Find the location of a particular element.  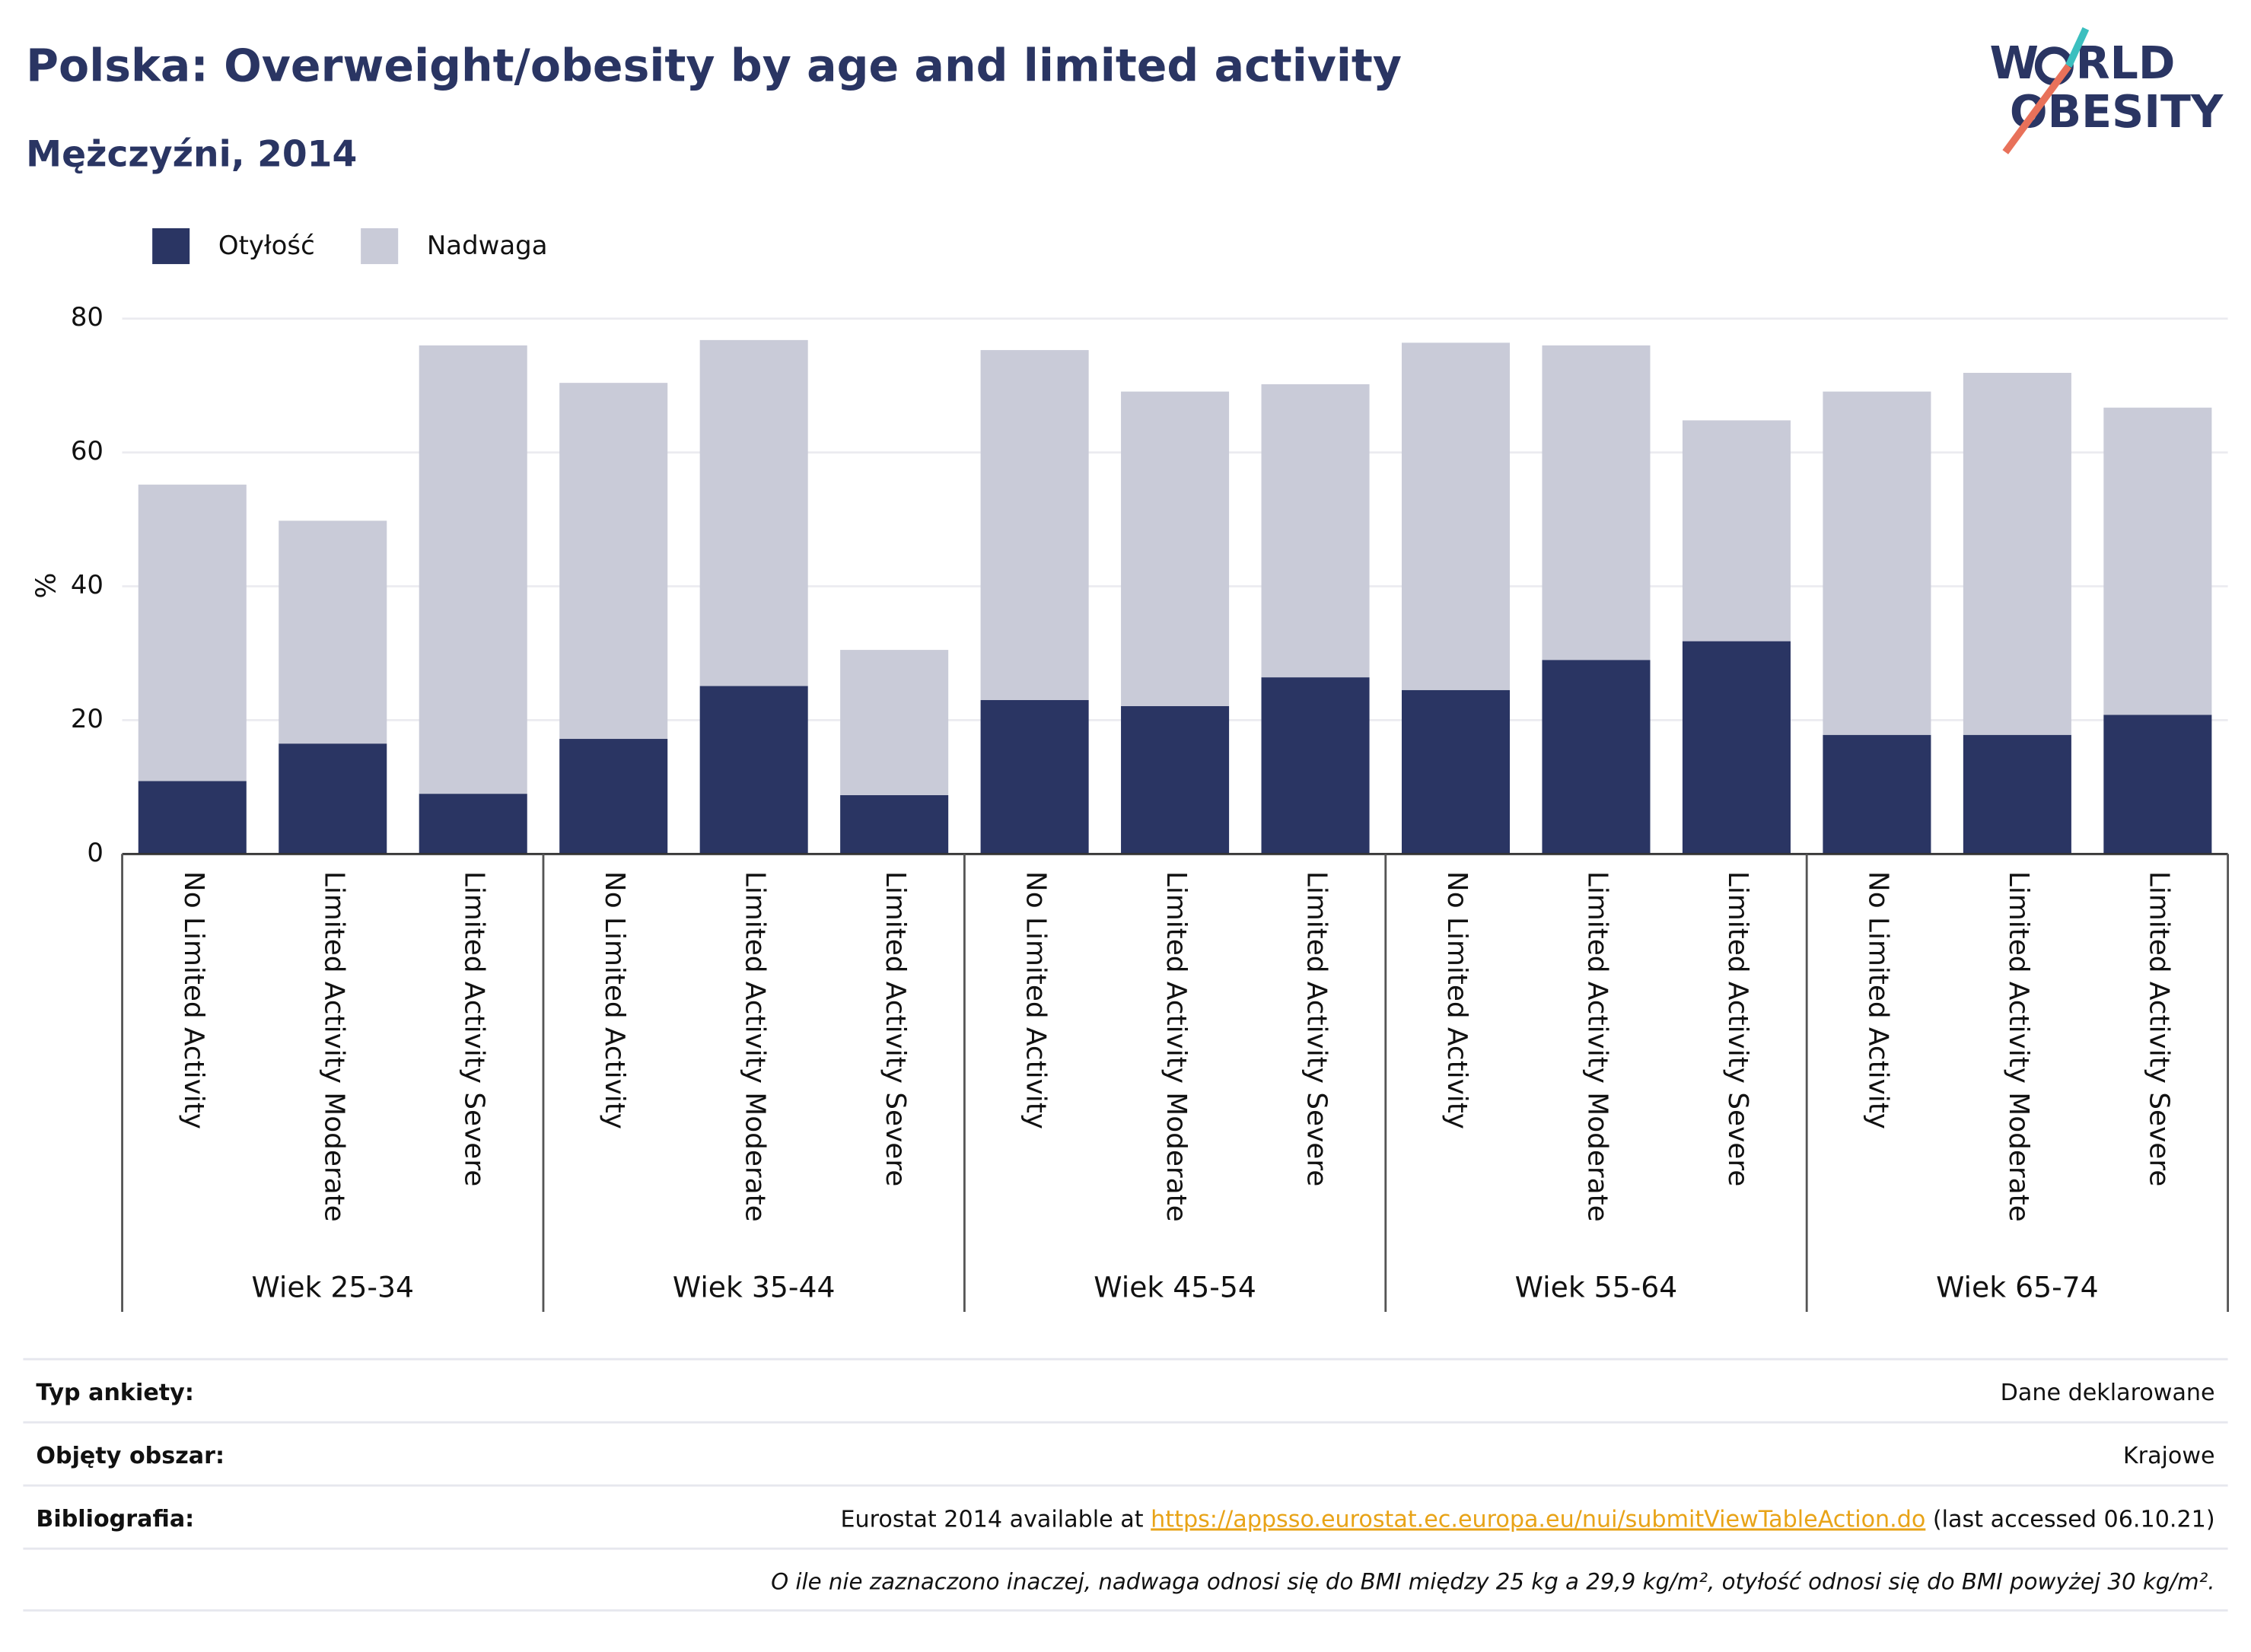

footer-text: Eurostat 2014 available at is located at coordinates (995, 1519).